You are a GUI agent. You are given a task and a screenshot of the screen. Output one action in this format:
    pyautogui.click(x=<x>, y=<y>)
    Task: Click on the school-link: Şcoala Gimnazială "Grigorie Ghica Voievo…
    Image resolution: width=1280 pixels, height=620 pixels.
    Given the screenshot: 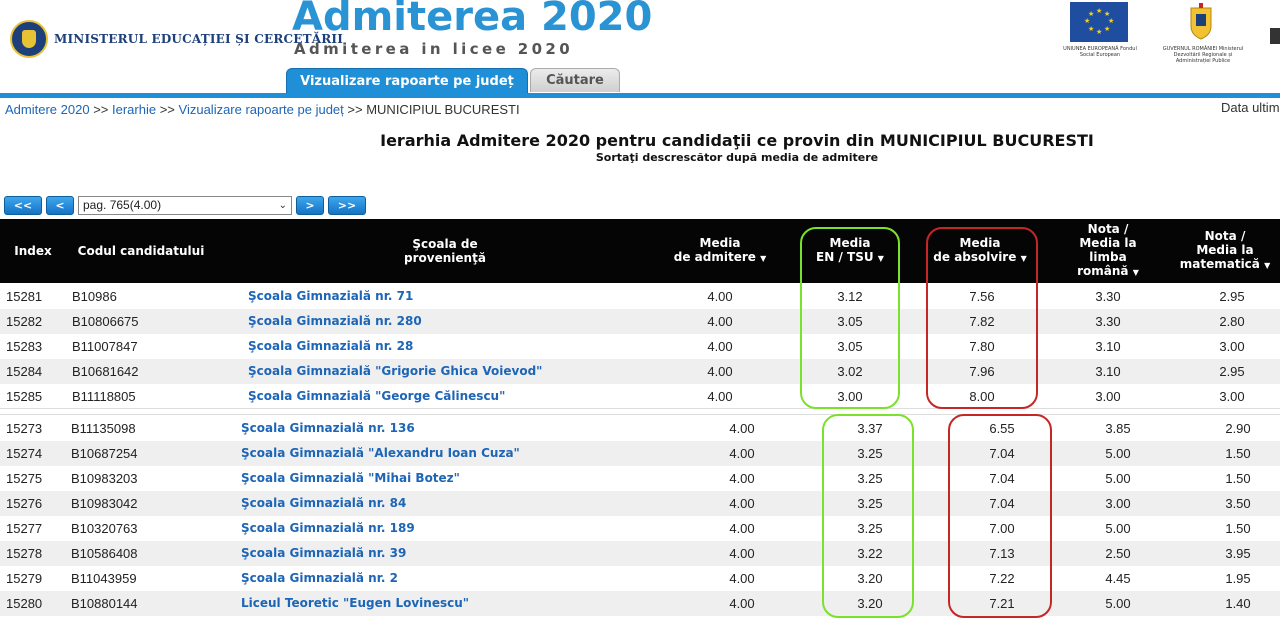 What is the action you would take?
    pyautogui.click(x=395, y=371)
    